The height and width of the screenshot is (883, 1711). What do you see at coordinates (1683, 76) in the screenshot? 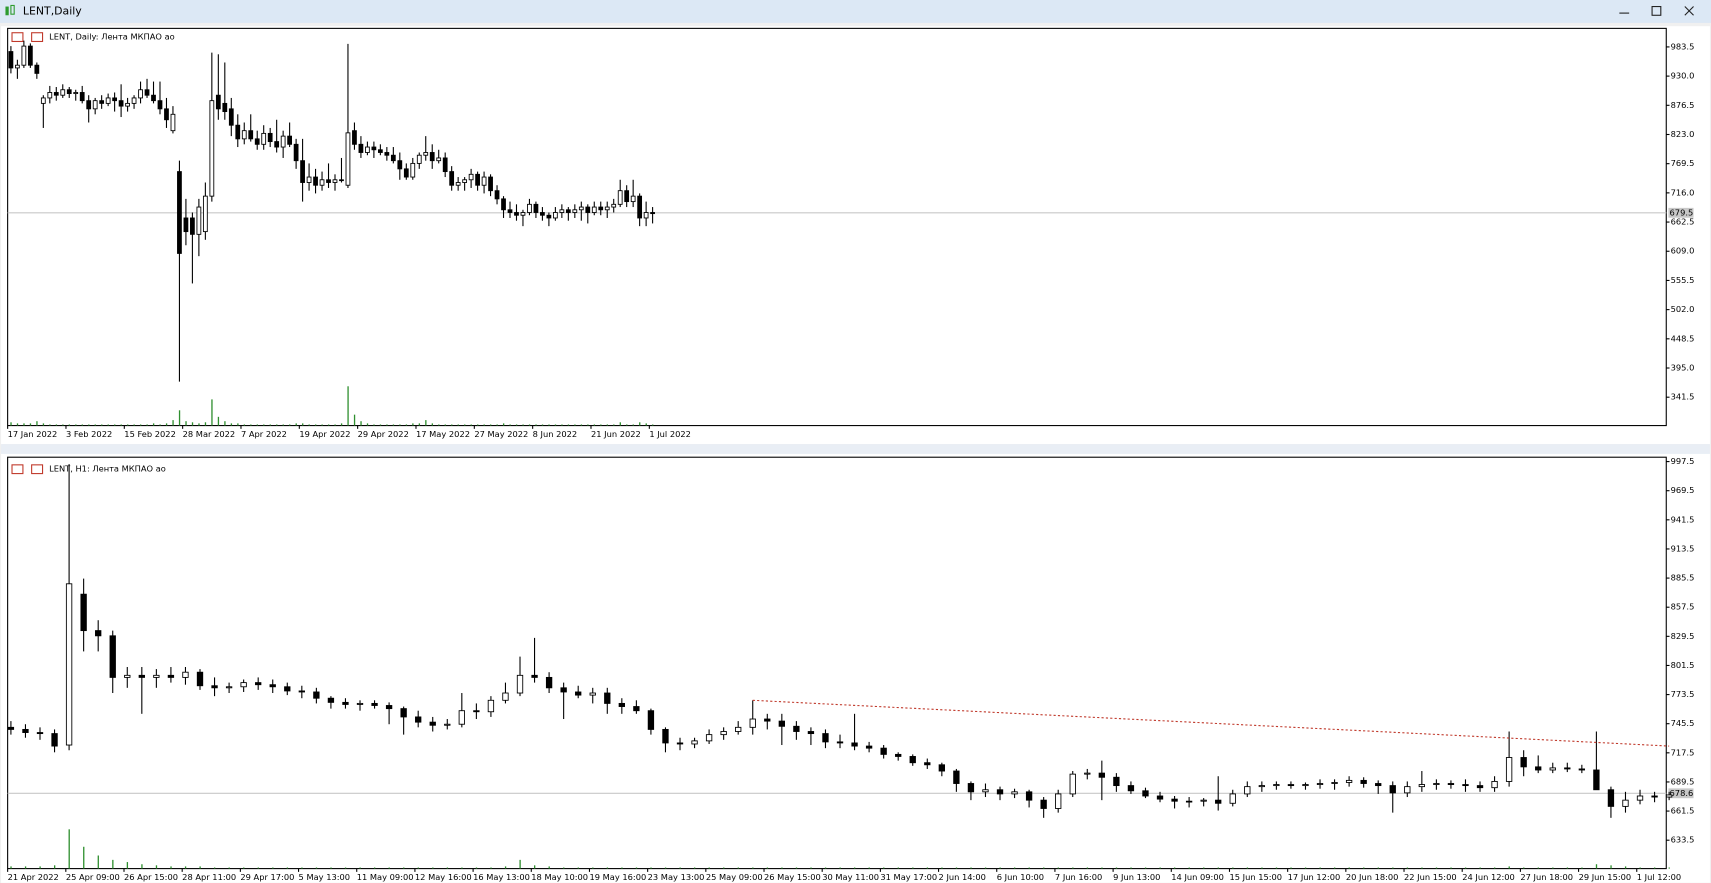
I see `y-tick-label: 930.0` at bounding box center [1683, 76].